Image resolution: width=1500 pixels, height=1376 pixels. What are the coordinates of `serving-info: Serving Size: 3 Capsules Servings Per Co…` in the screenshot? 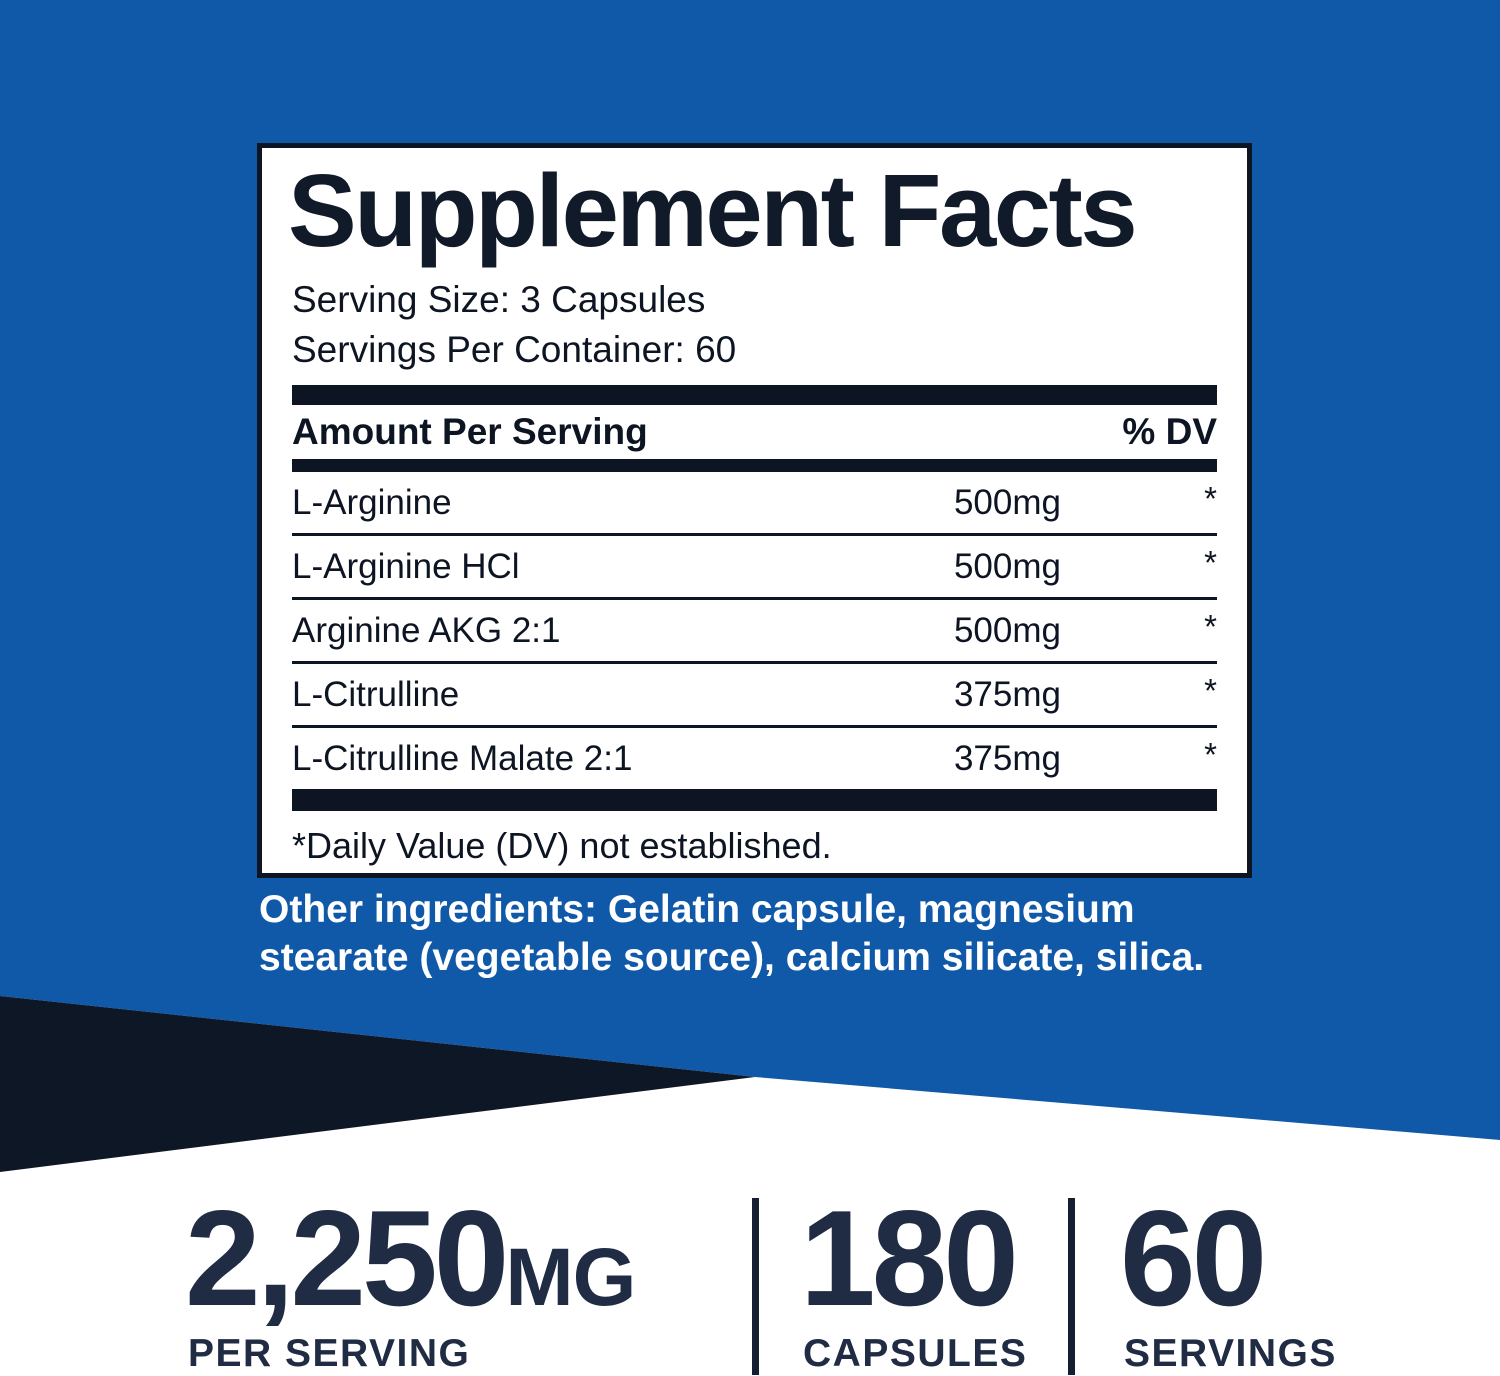 It's located at (754, 325).